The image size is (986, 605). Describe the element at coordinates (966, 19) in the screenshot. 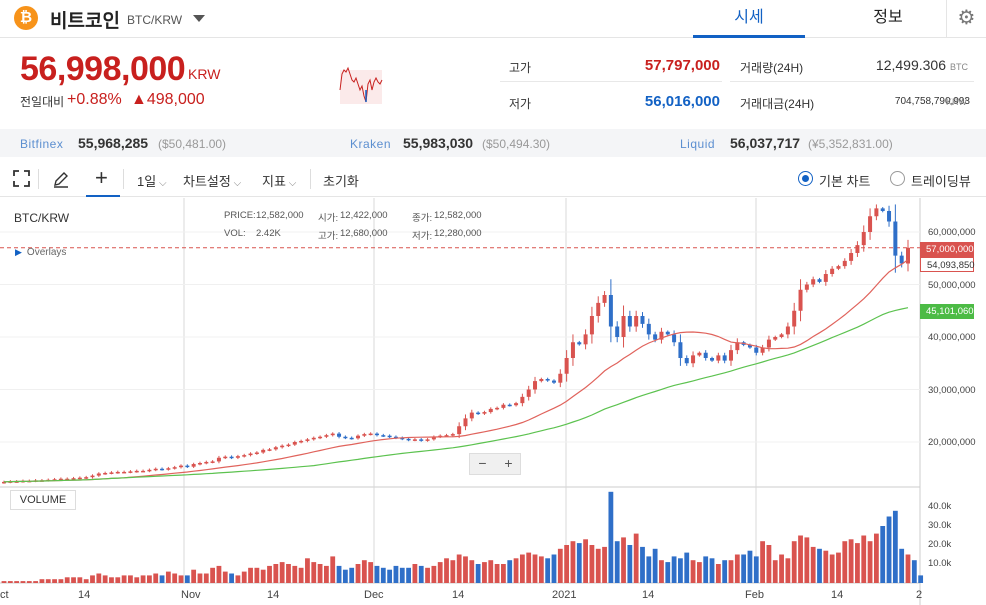

I see `gear-icon: ⚙` at that location.